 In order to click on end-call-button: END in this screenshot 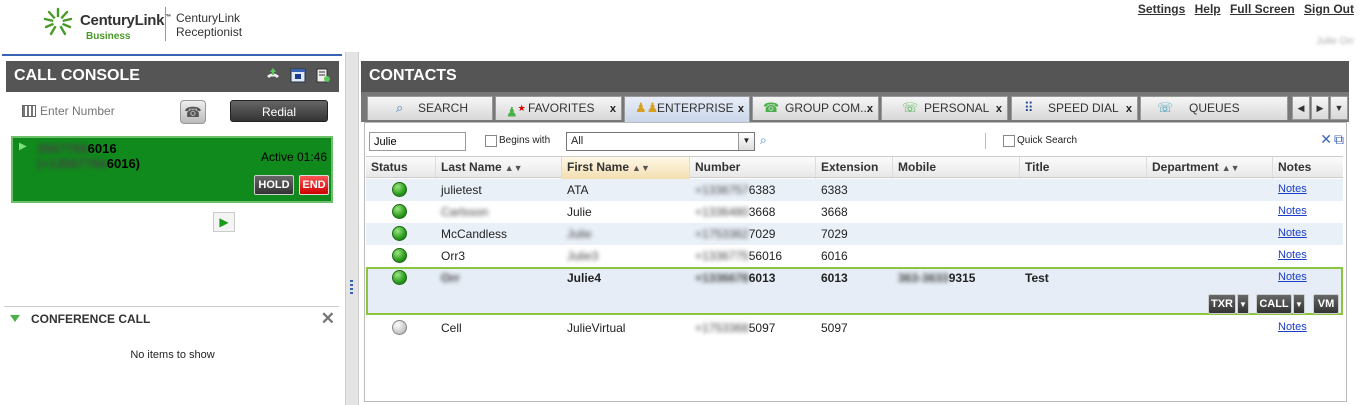, I will do `click(314, 185)`.